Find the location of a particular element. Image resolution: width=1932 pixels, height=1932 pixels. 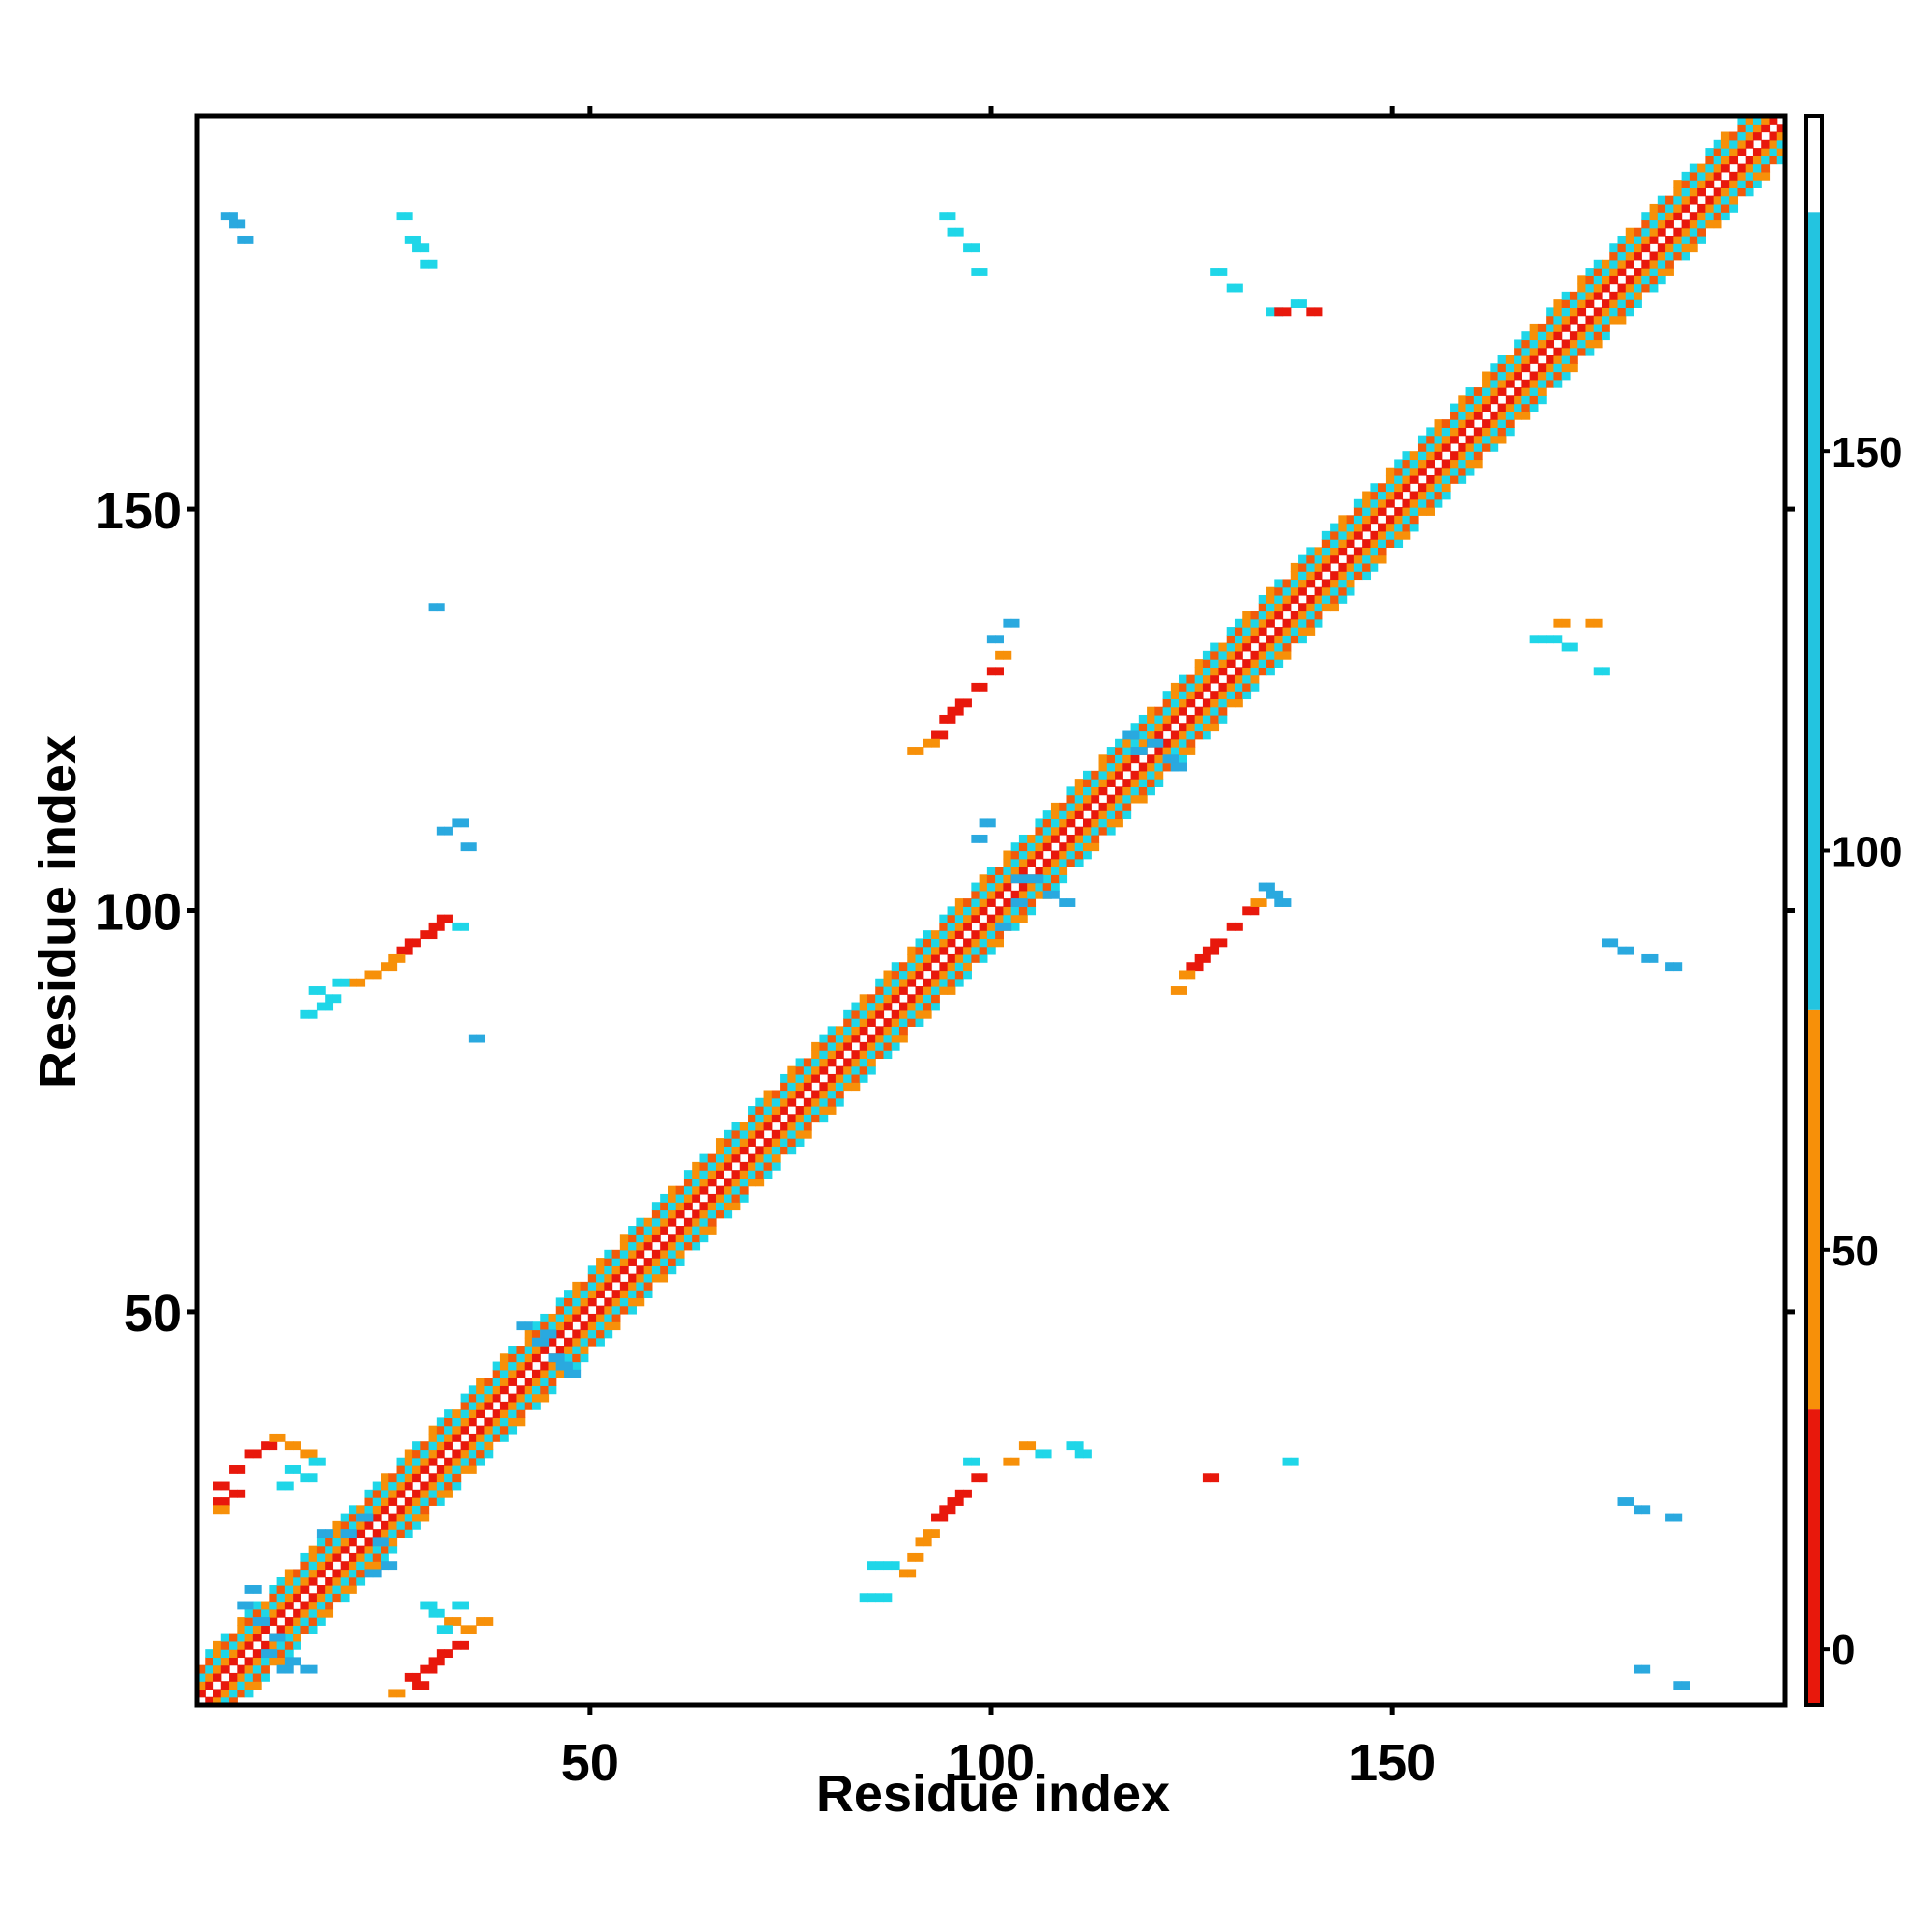

x-tick-label: 100 is located at coordinates (992, 1763).